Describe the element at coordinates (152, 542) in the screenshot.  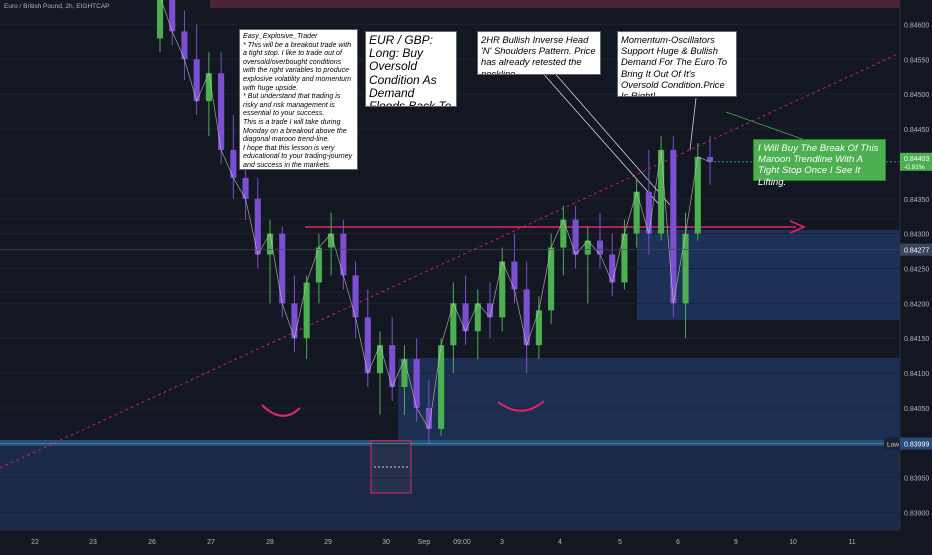
I see `time-tick-label: 26` at that location.